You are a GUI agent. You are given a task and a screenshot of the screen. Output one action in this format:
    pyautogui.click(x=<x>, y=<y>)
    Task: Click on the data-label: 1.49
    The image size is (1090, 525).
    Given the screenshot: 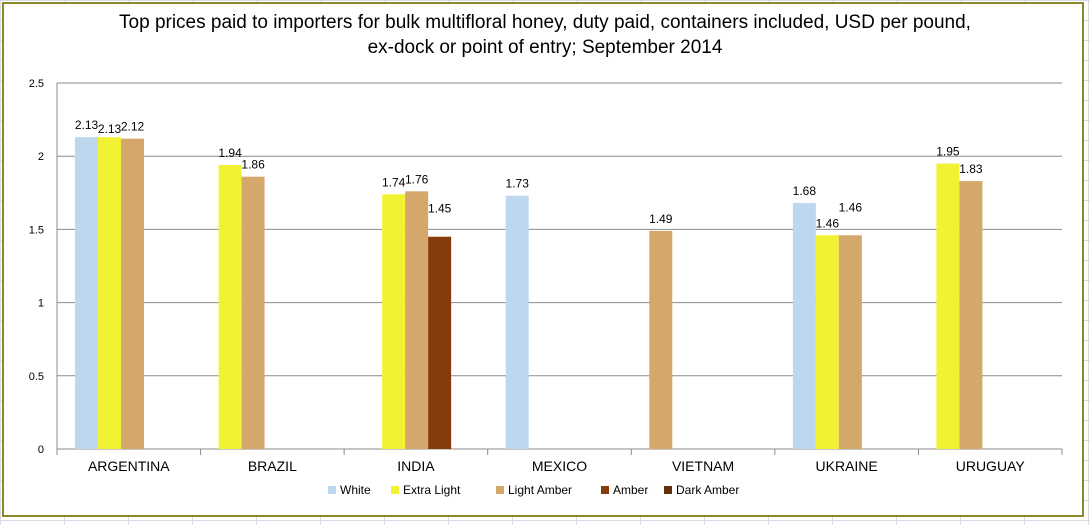 What is the action you would take?
    pyautogui.click(x=661, y=219)
    